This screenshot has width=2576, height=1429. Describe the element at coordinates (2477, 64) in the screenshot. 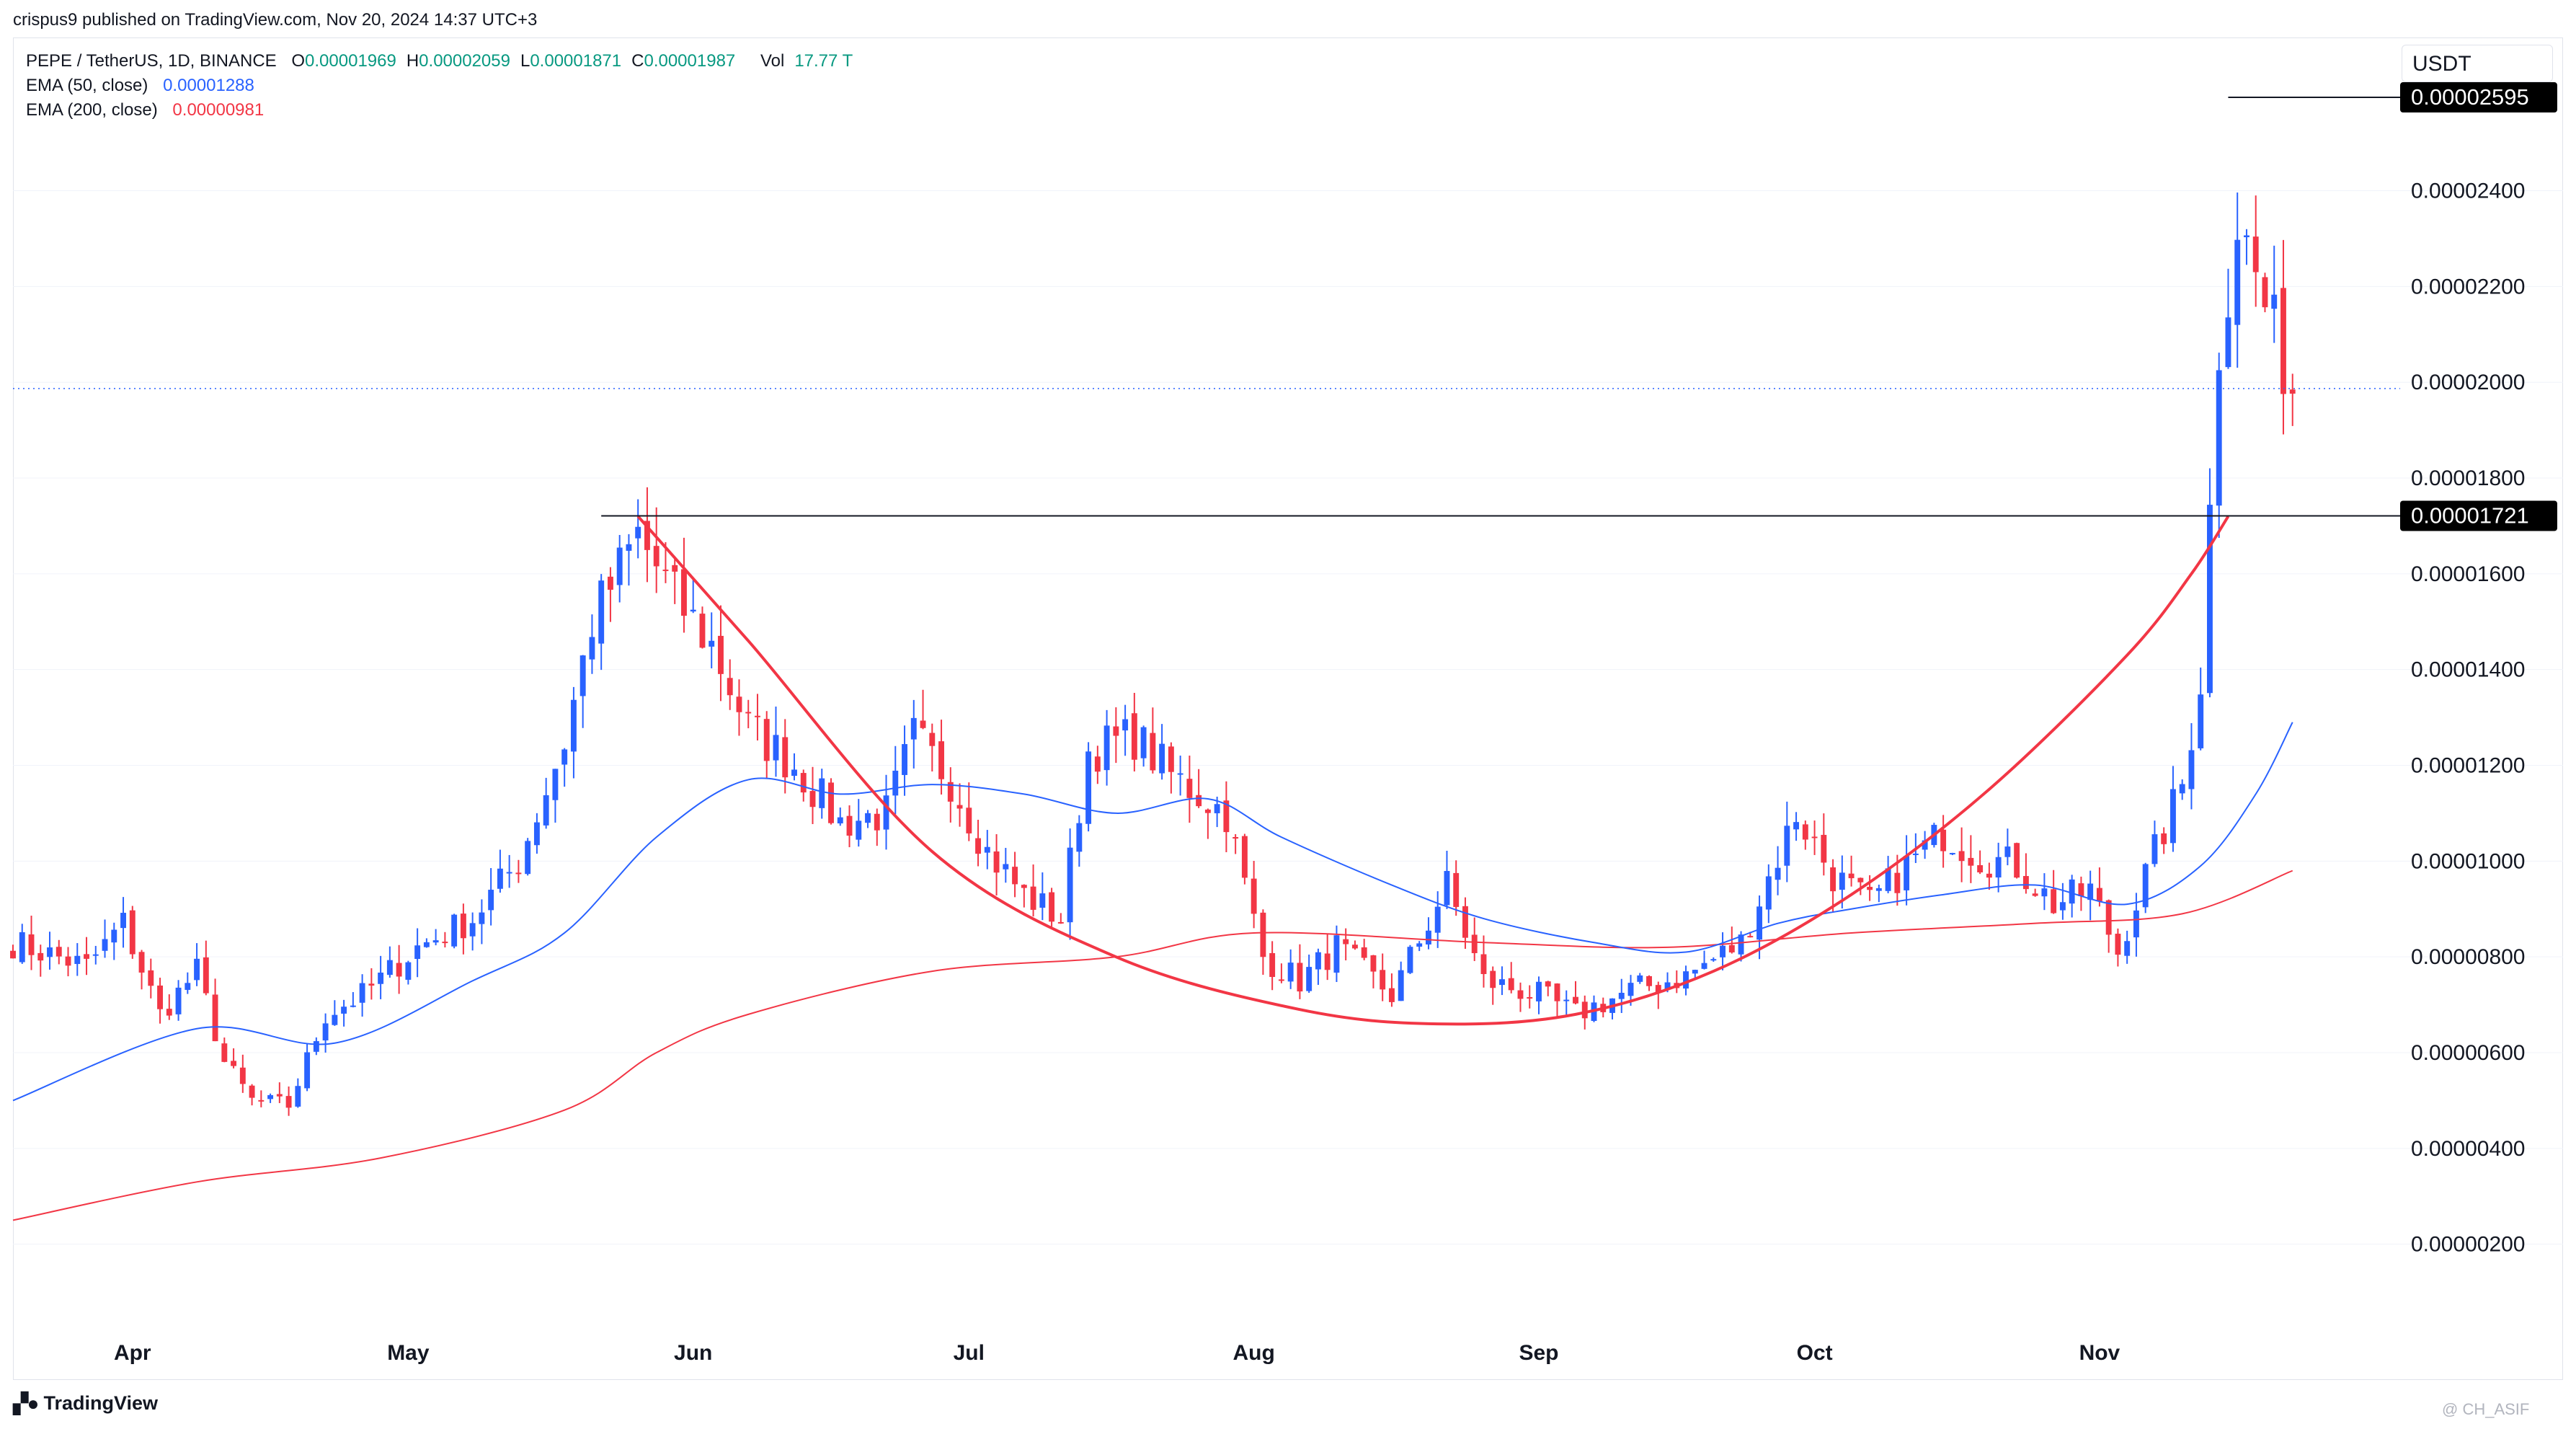

I see `currency-selector: USDT` at that location.